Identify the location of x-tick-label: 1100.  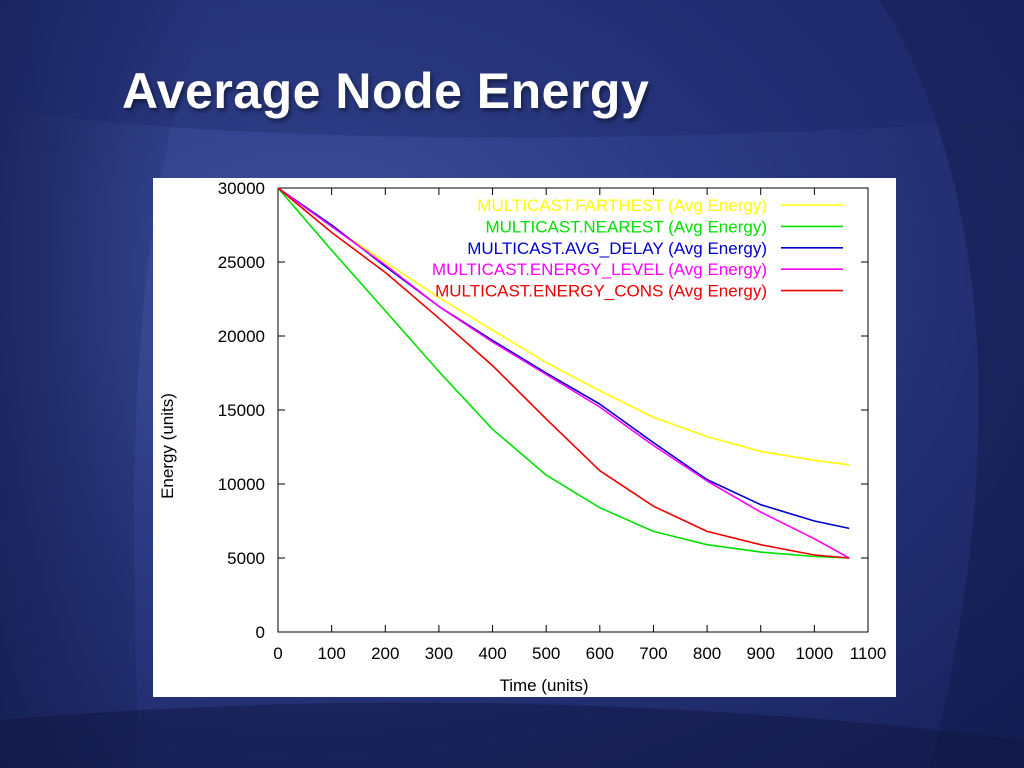
(868, 653).